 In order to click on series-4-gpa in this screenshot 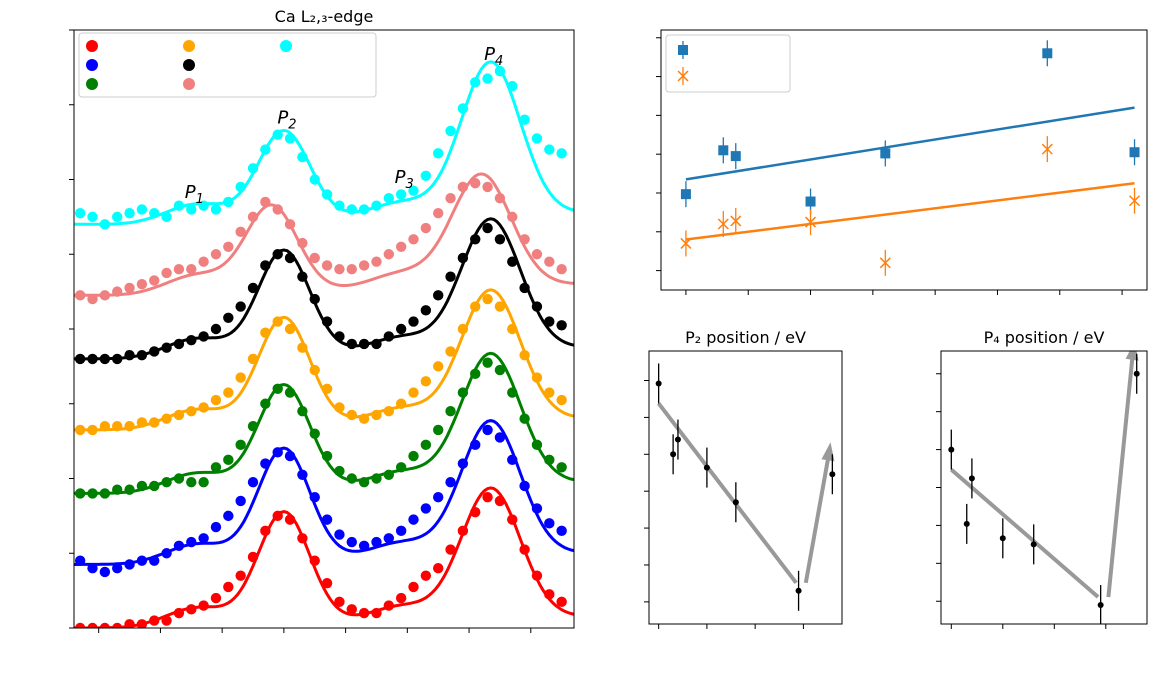, I will do `click(324, 425)`.